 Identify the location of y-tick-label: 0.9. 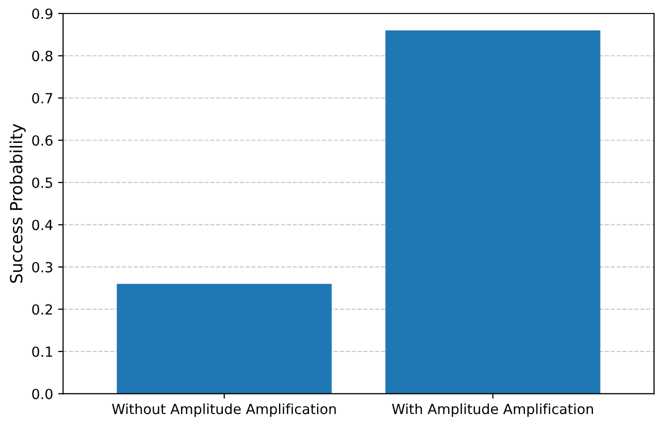
(42, 13).